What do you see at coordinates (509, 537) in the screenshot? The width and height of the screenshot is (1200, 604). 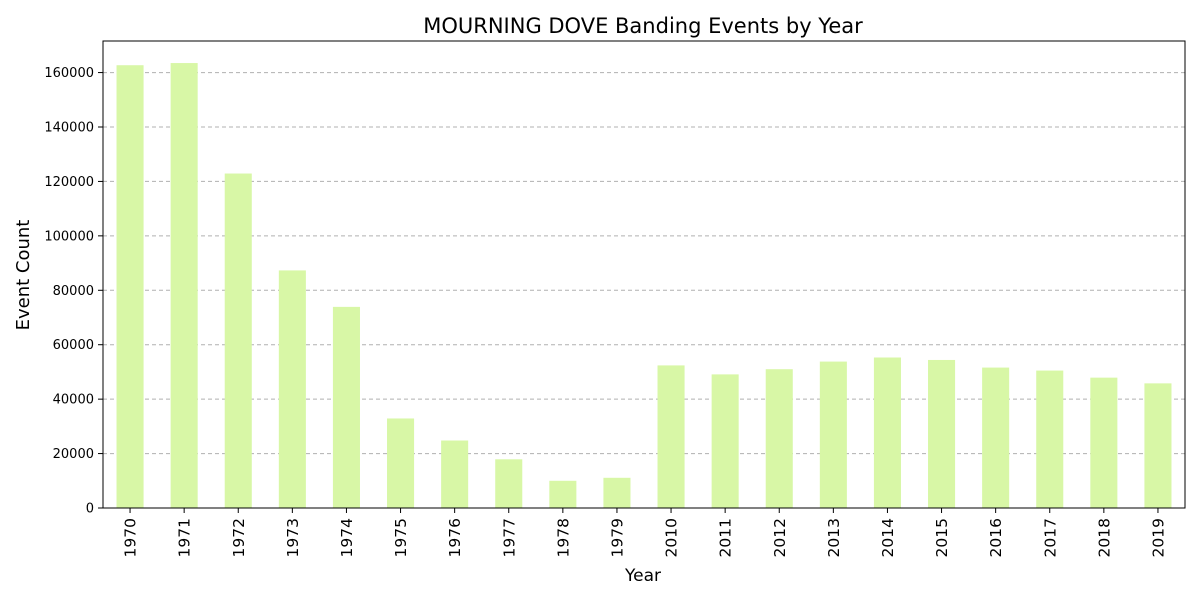 I see `x-tick-label: 1977` at bounding box center [509, 537].